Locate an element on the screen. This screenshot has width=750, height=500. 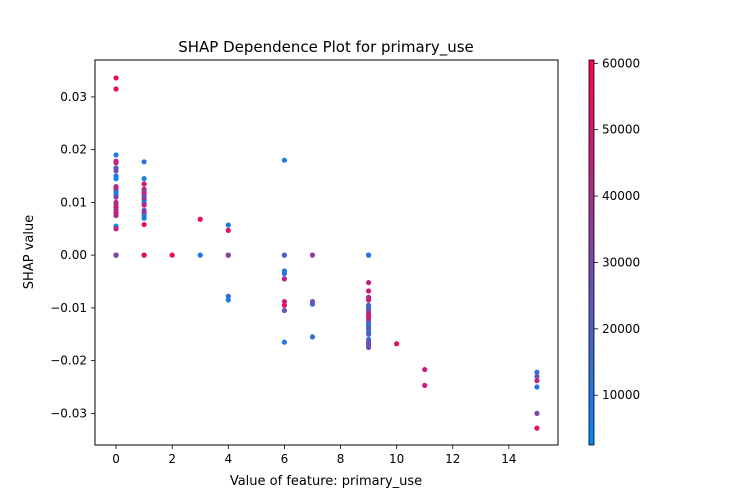
colorbar-ticks: 10000 20000 30000 40000 50000 60000 is located at coordinates (617, 229).